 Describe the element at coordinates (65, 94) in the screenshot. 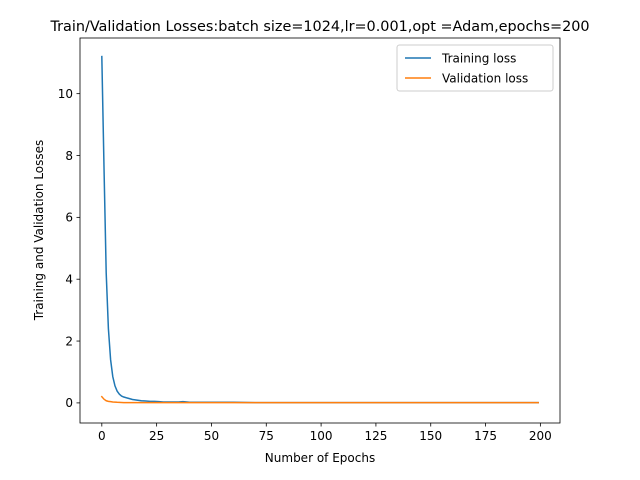

I see `y-tick-label: 10` at that location.